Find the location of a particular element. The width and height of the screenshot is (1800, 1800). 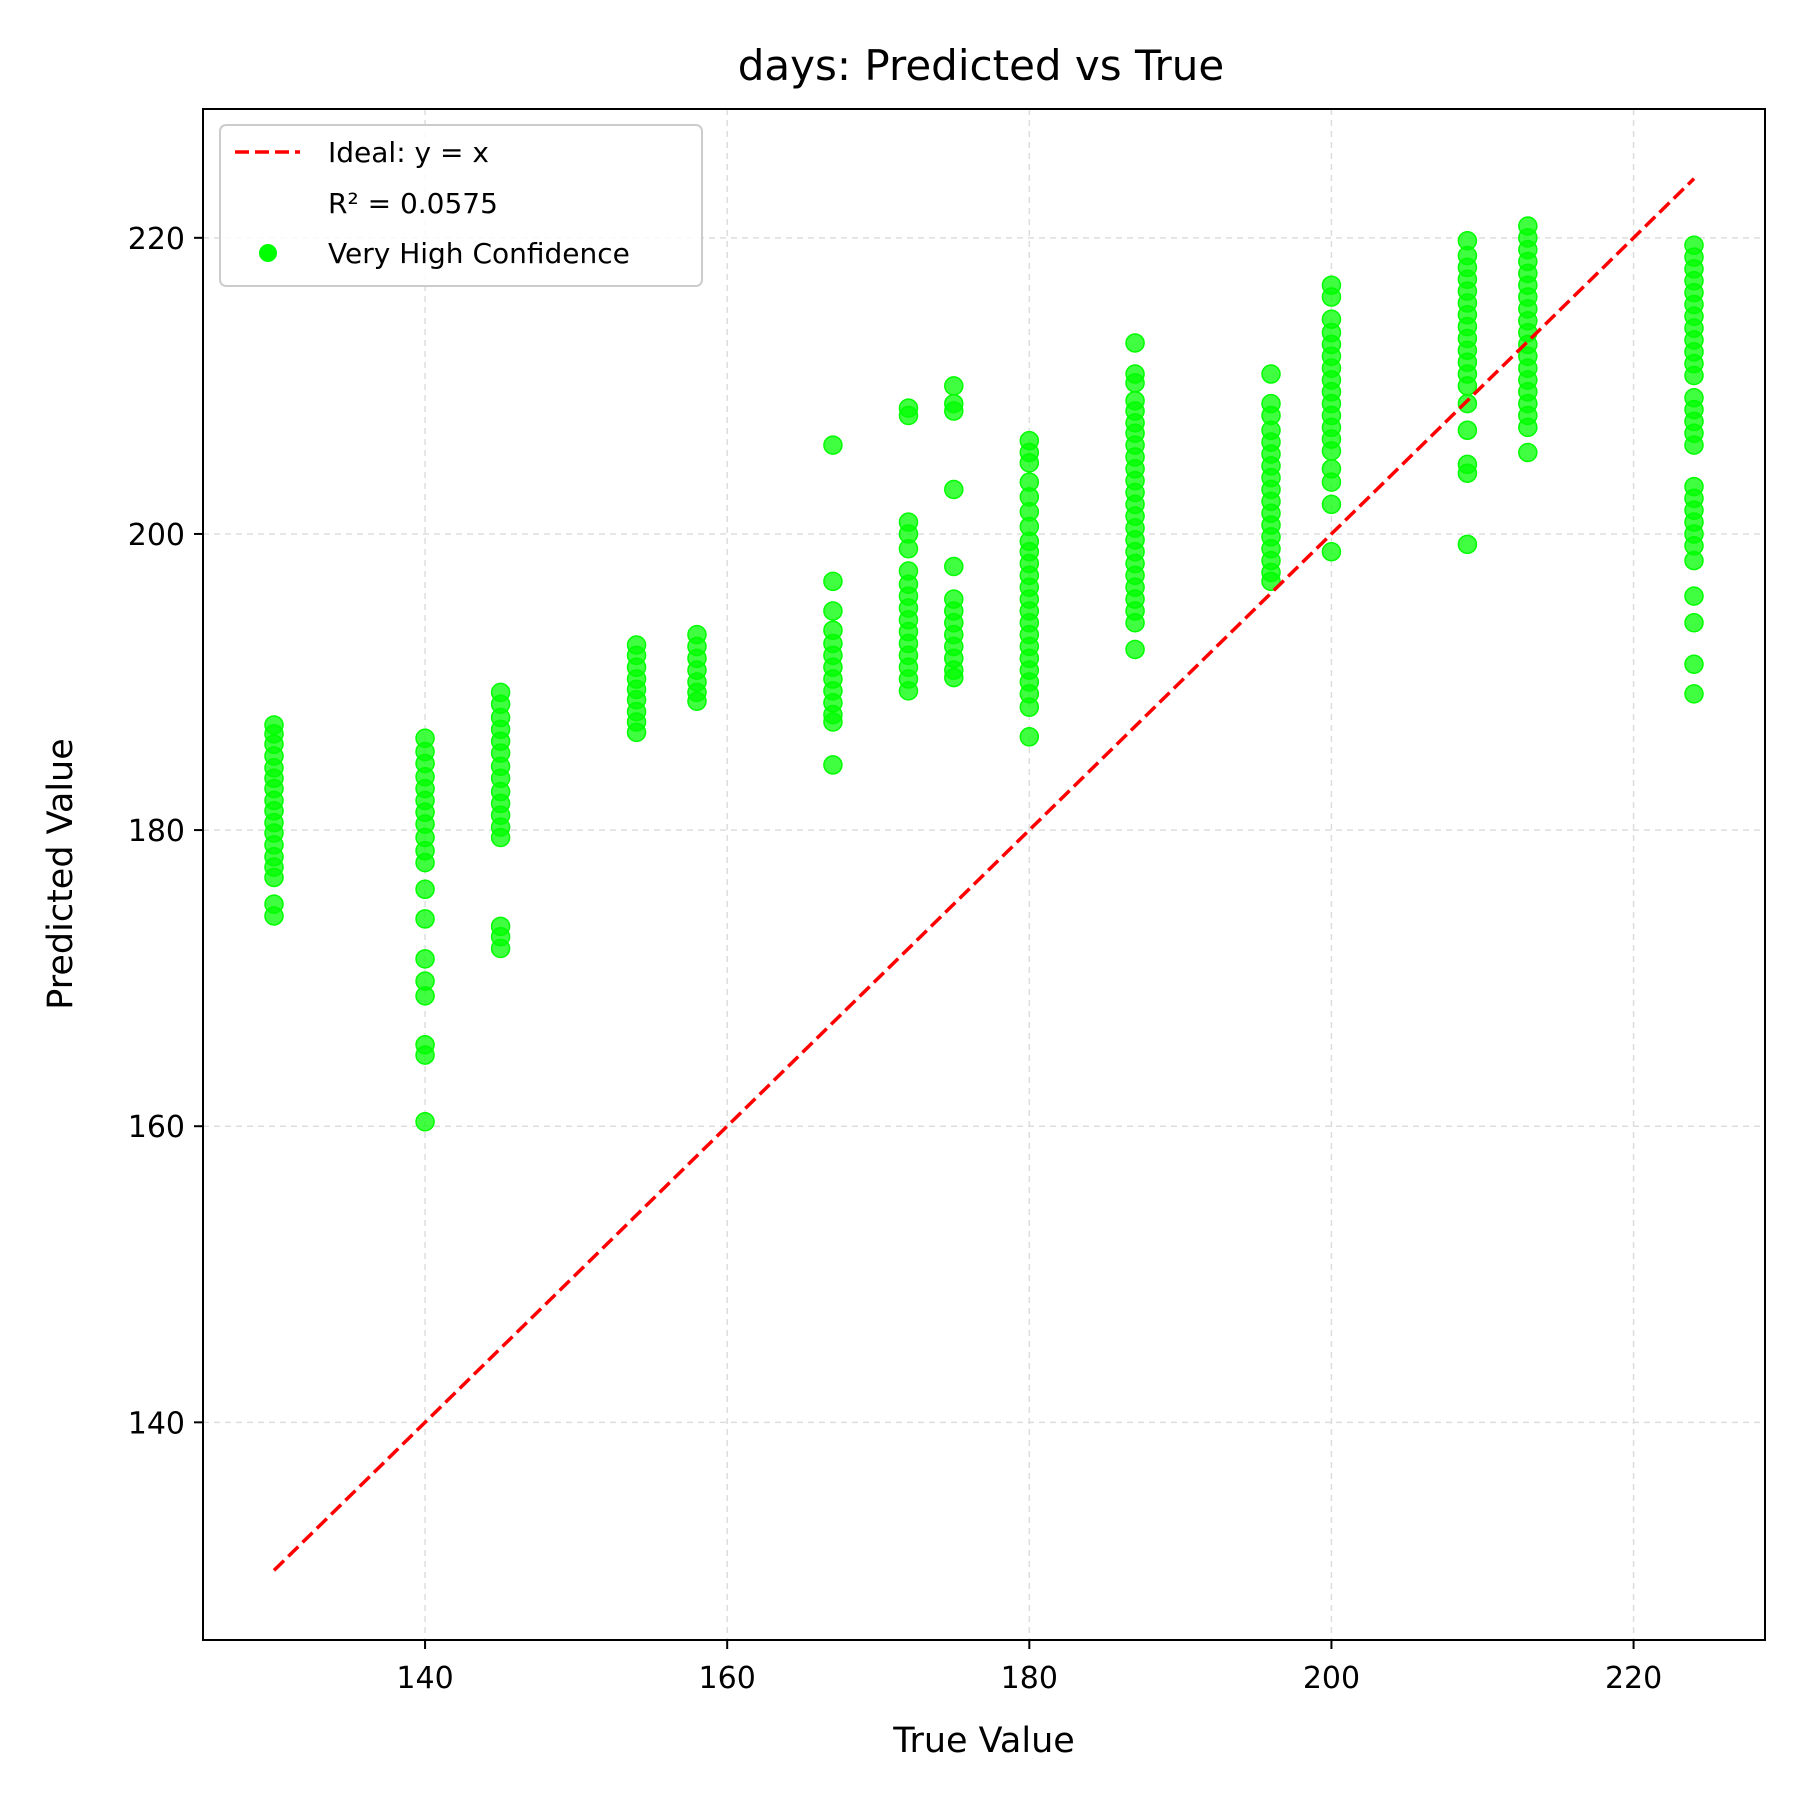

y-tick-label: 220 is located at coordinates (156, 239).